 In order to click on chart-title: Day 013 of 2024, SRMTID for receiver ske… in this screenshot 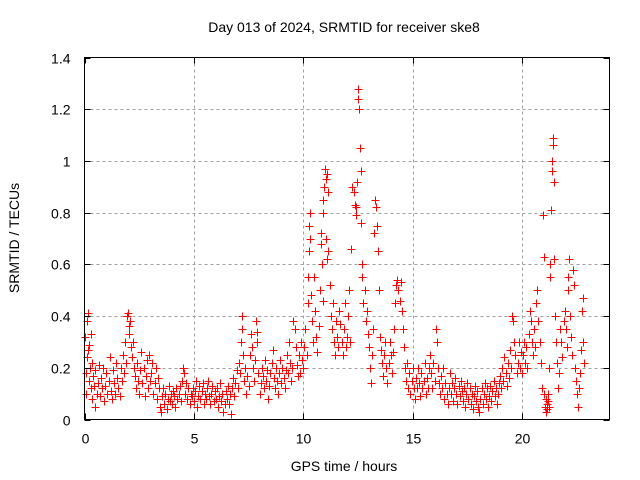, I will do `click(344, 27)`.